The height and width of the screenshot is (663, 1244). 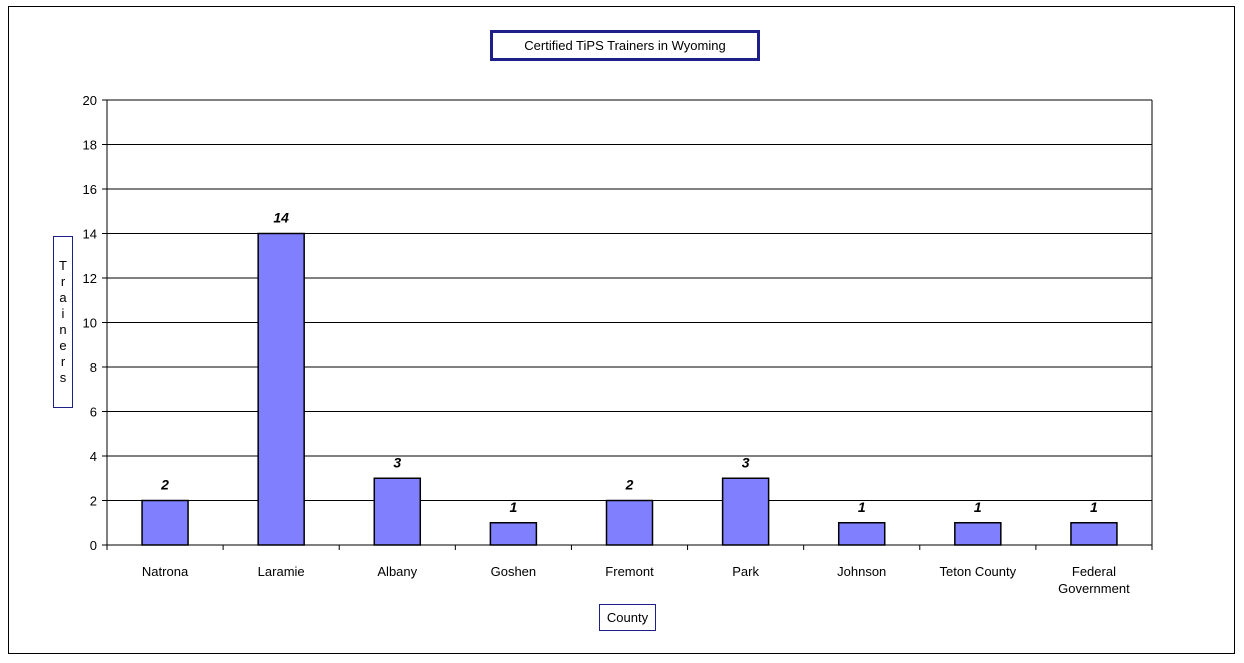 What do you see at coordinates (93, 367) in the screenshot?
I see `y-tick-label: 8` at bounding box center [93, 367].